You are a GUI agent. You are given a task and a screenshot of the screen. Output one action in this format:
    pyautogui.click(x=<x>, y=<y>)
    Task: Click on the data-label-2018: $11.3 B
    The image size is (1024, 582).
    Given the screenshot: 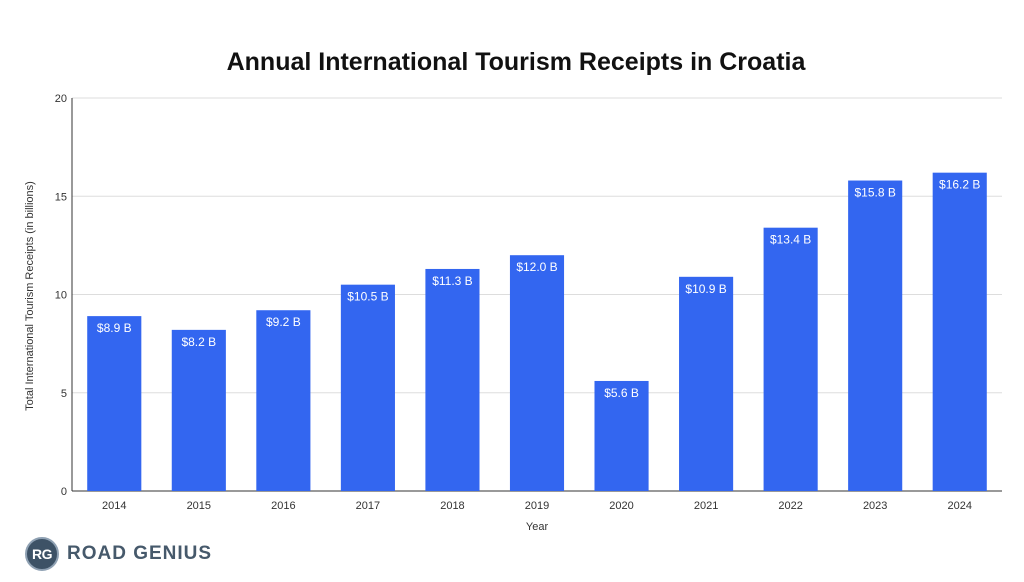 What is the action you would take?
    pyautogui.click(x=452, y=281)
    